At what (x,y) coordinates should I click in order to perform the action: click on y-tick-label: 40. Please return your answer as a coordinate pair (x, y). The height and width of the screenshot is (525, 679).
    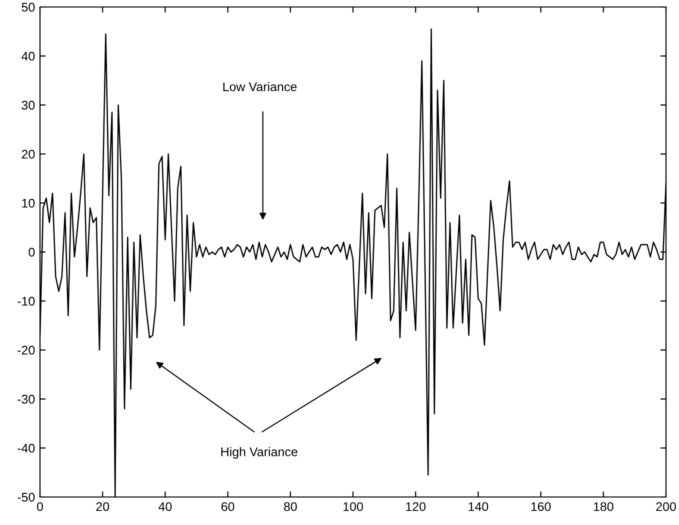
    Looking at the image, I should click on (28, 56).